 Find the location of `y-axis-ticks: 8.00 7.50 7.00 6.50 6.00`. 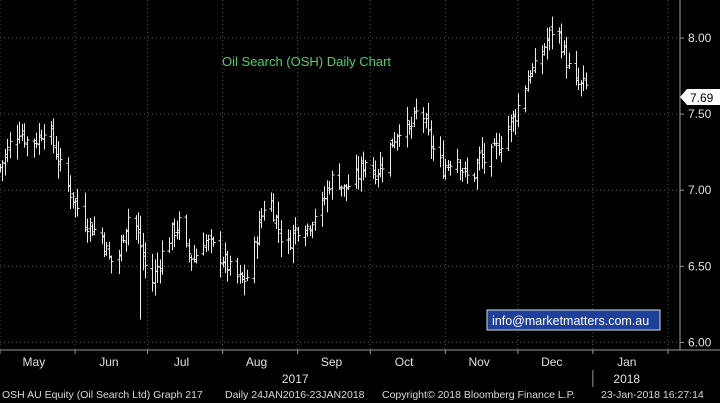

y-axis-ticks: 8.00 7.50 7.00 6.50 6.00 is located at coordinates (696, 190).